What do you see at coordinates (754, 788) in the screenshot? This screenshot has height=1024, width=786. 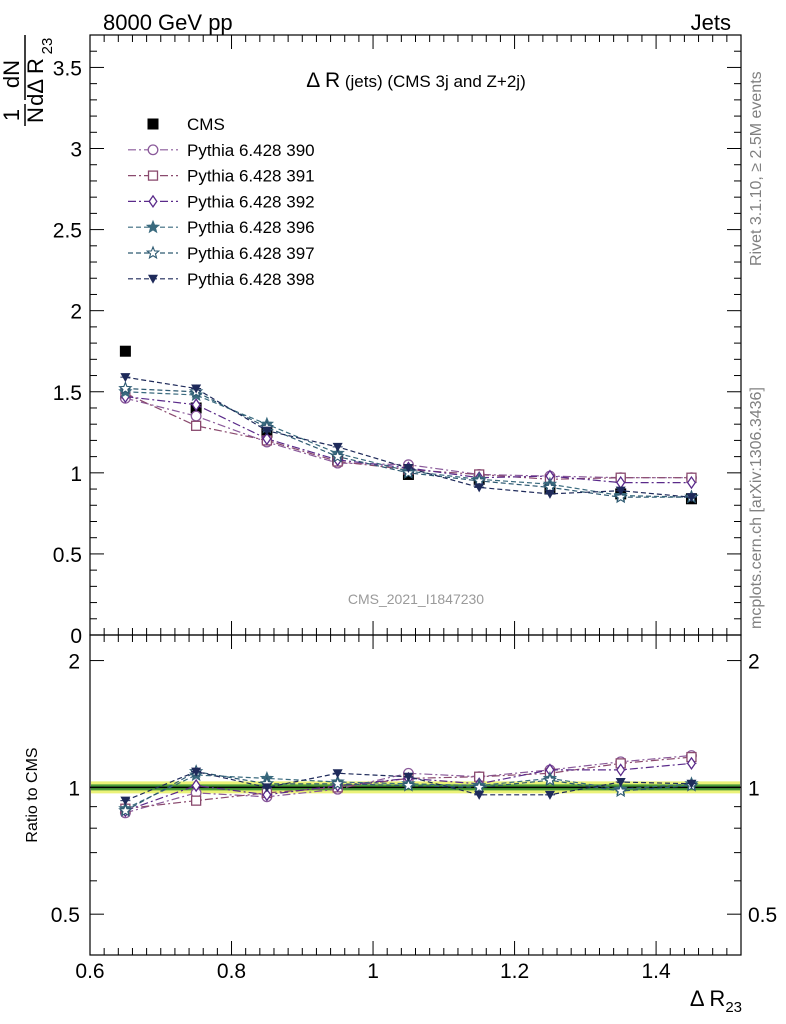 I see `ratio-y-tick-label-right: 1` at bounding box center [754, 788].